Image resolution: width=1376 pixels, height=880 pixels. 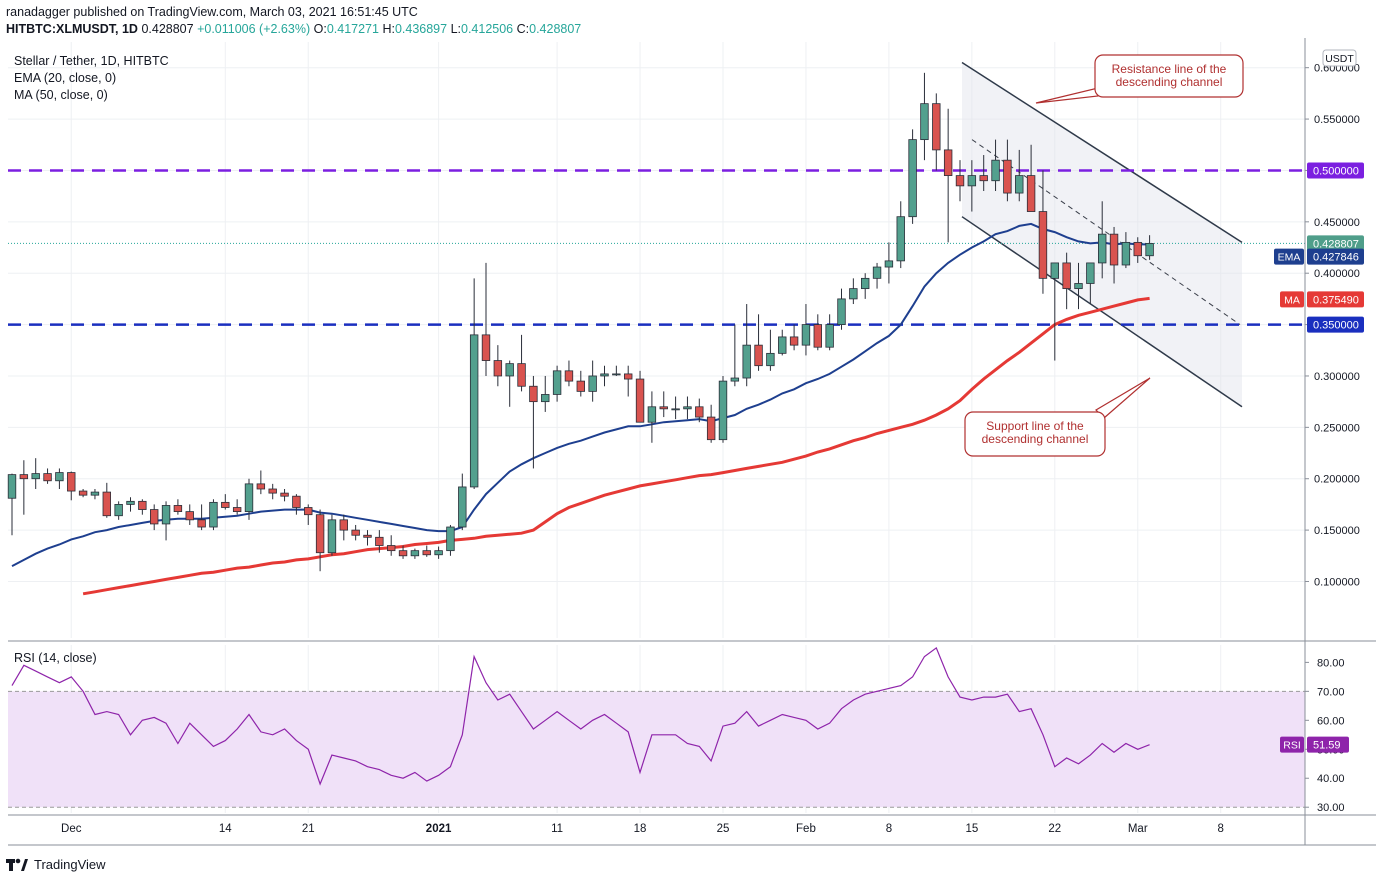 What do you see at coordinates (1289, 258) in the screenshot?
I see `ema-tag-text: EMA` at bounding box center [1289, 258].